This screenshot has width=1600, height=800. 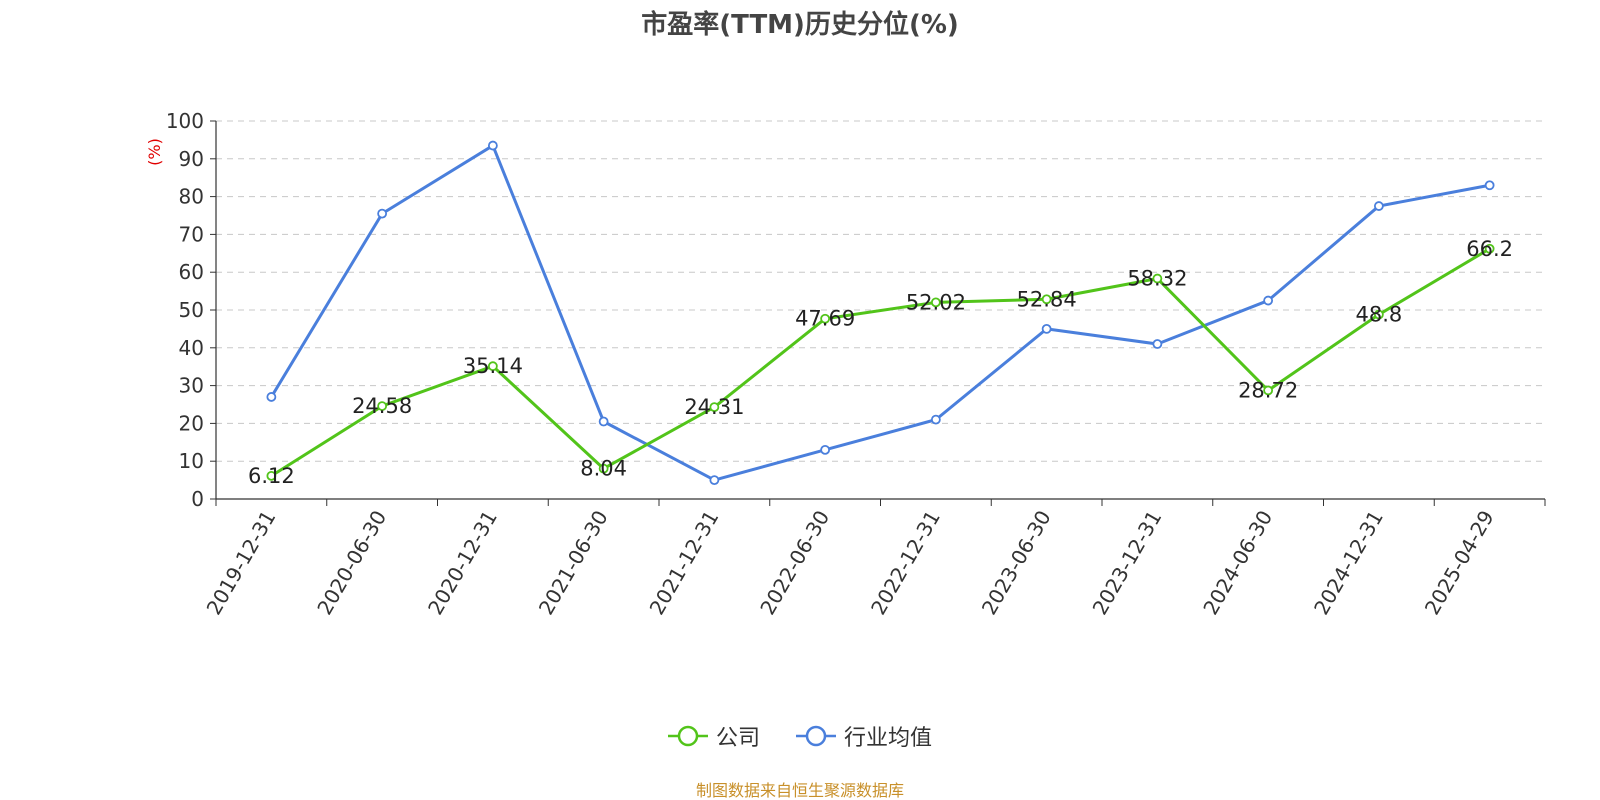 I want to click on x-tick-label: 2024-06-30, so click(x=1237, y=562).